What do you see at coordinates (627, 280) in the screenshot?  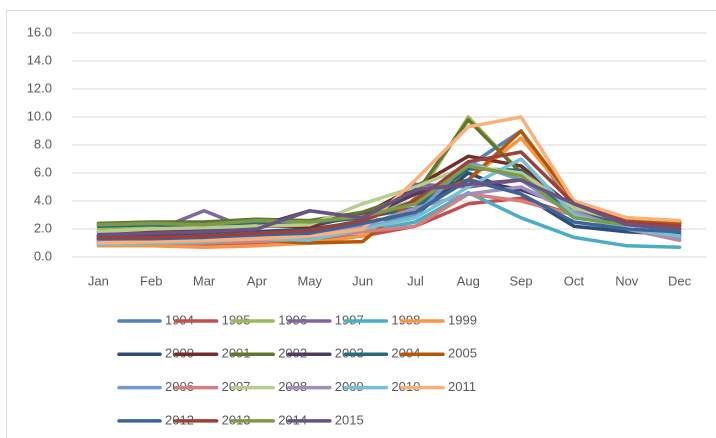 I see `x-tick-label: Nov` at bounding box center [627, 280].